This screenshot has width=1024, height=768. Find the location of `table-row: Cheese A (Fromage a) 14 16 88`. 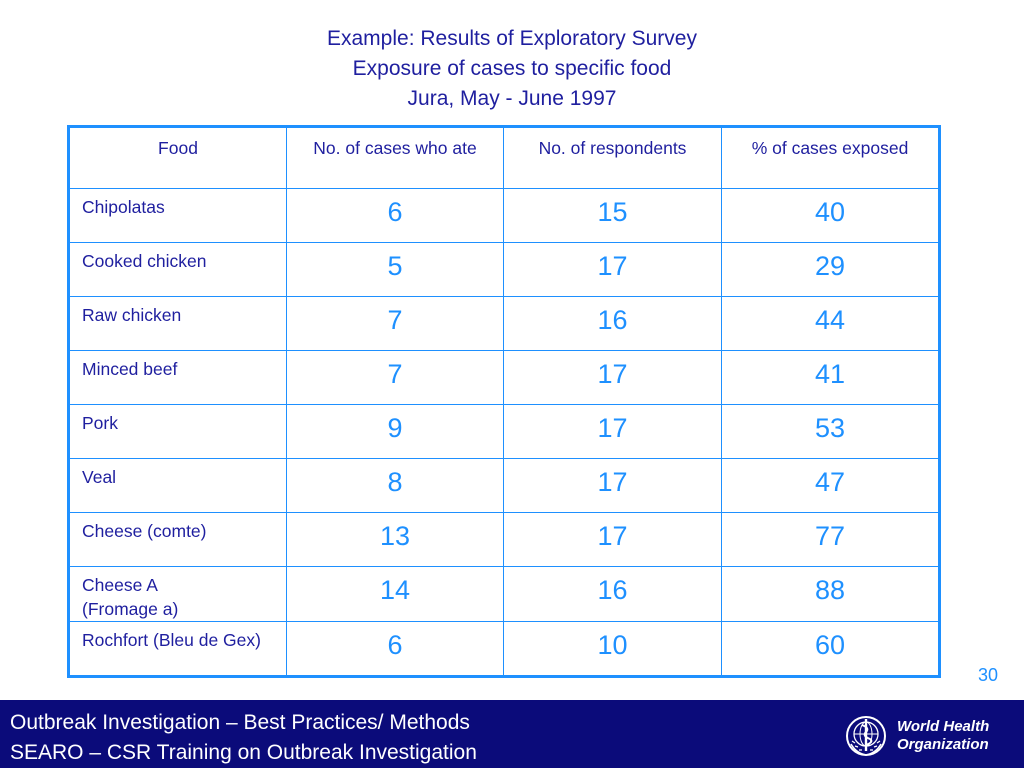

table-row: Cheese A (Fromage a) 14 16 88 is located at coordinates (504, 594).